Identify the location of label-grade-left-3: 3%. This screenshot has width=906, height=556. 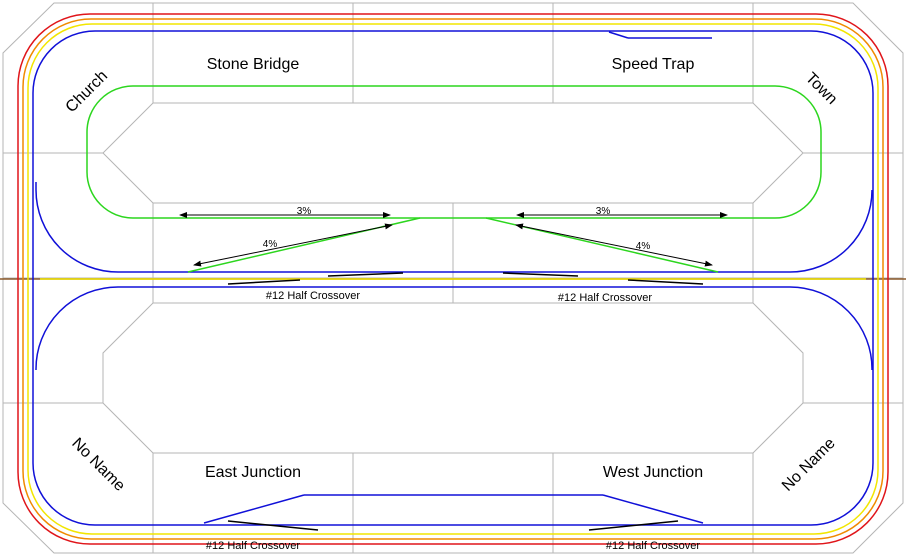
(304, 211).